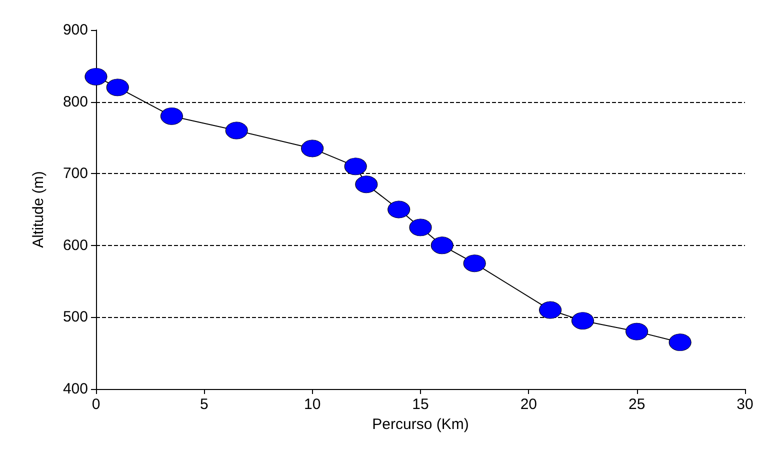 Image resolution: width=765 pixels, height=459 pixels. Describe the element at coordinates (204, 404) in the screenshot. I see `x-tick-label: 5` at that location.